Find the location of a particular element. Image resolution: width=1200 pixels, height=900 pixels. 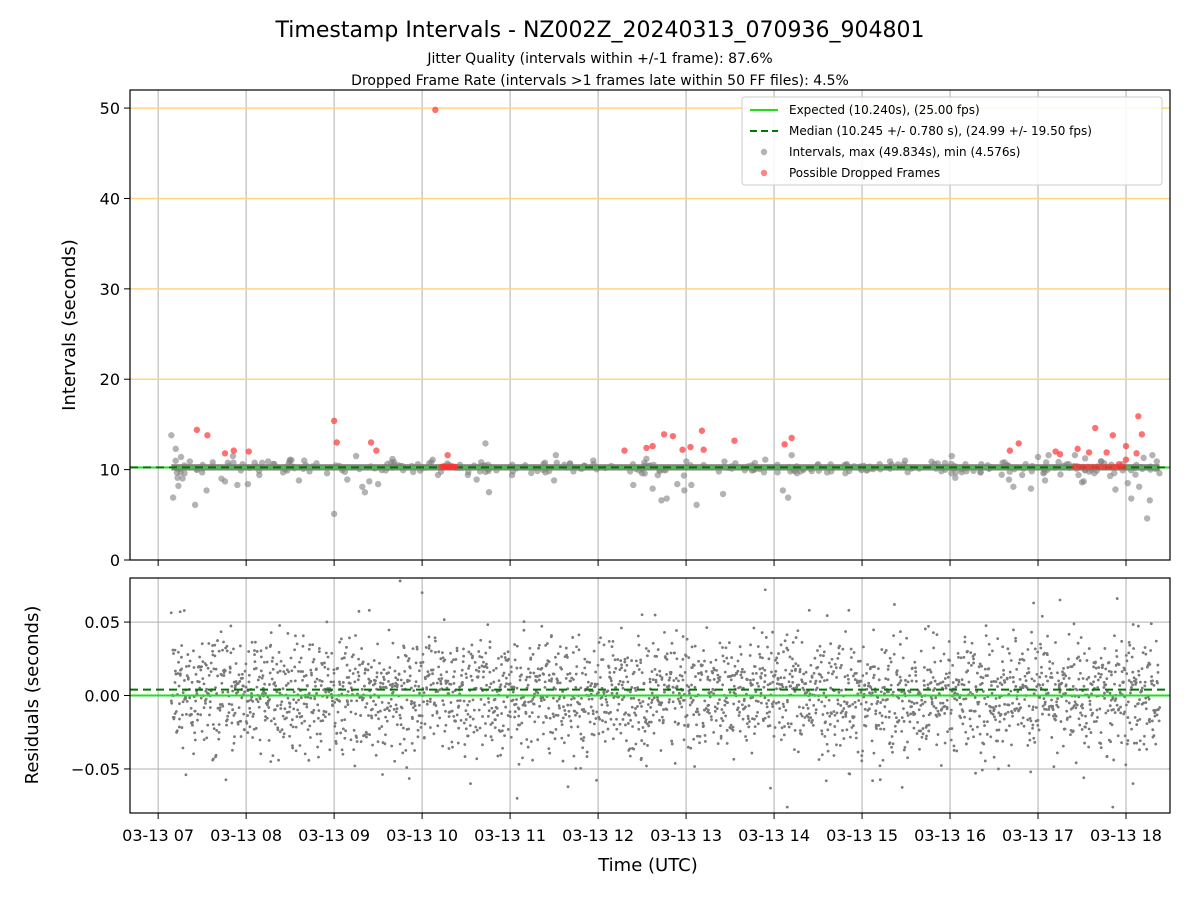

legend-entry-label: Expected (10.240s), (25.00 fps) is located at coordinates (884, 110).